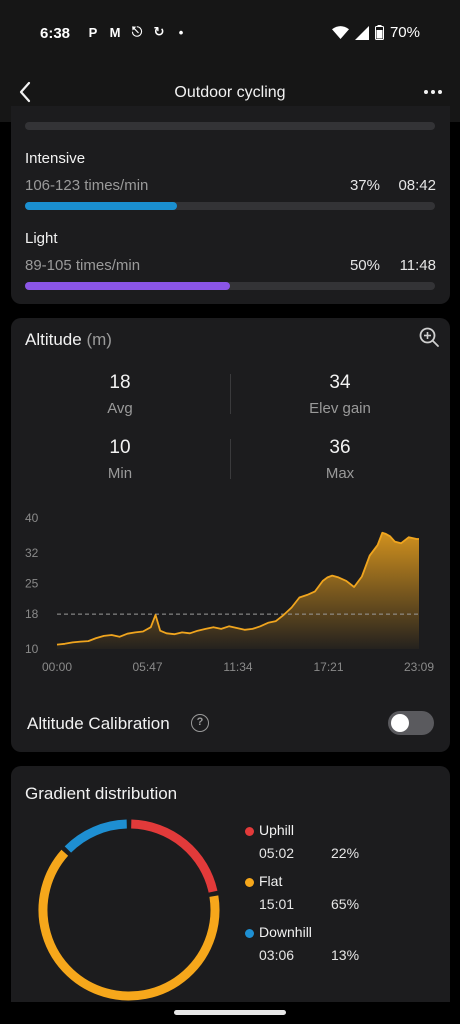  What do you see at coordinates (127, 286) in the screenshot?
I see `zone-fill-light` at bounding box center [127, 286].